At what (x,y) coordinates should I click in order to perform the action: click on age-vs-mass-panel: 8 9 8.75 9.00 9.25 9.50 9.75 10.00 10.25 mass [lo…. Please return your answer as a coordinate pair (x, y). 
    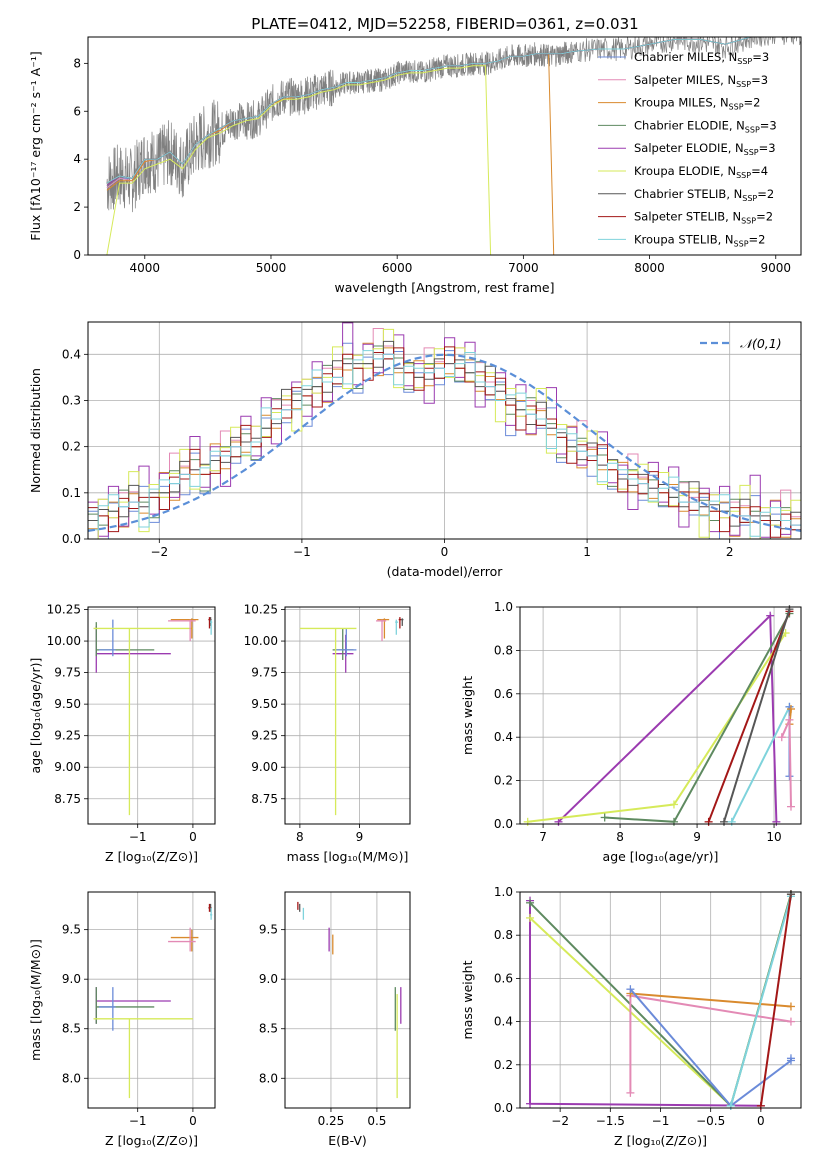
    Looking at the image, I should click on (327, 733).